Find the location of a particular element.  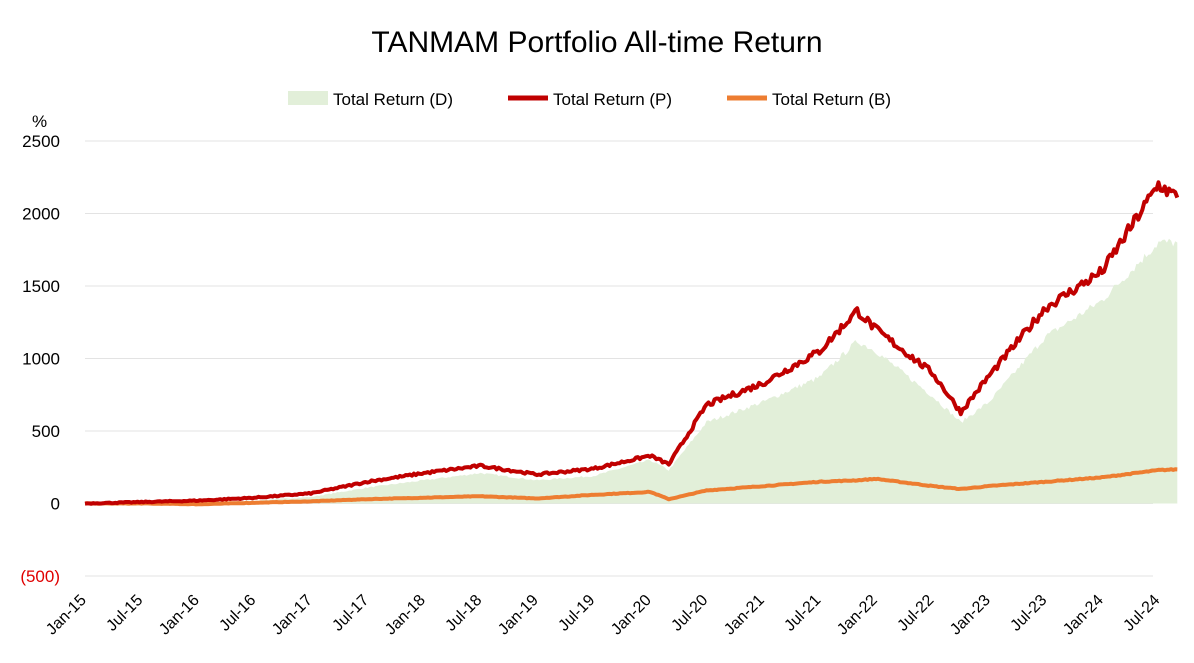

y-axis-ticks: 2500 2000 1500 1000 500 0 (500) is located at coordinates (40, 359).